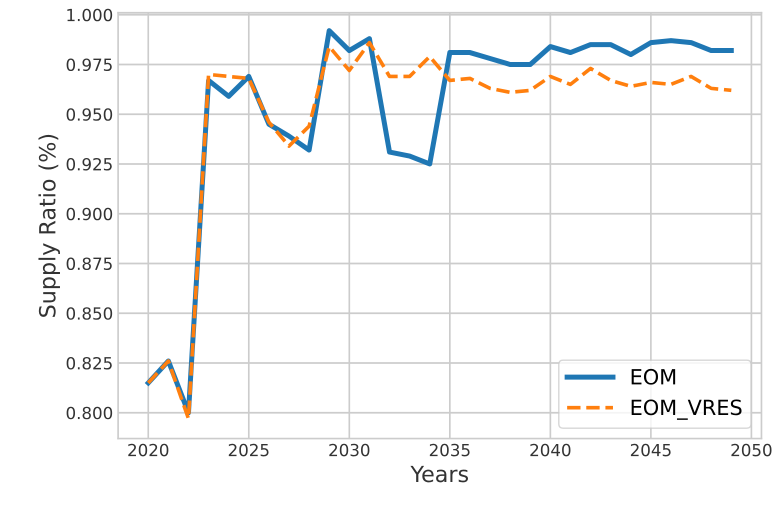 The height and width of the screenshot is (510, 777). What do you see at coordinates (654, 376) in the screenshot?
I see `legend-label: EOM` at bounding box center [654, 376].